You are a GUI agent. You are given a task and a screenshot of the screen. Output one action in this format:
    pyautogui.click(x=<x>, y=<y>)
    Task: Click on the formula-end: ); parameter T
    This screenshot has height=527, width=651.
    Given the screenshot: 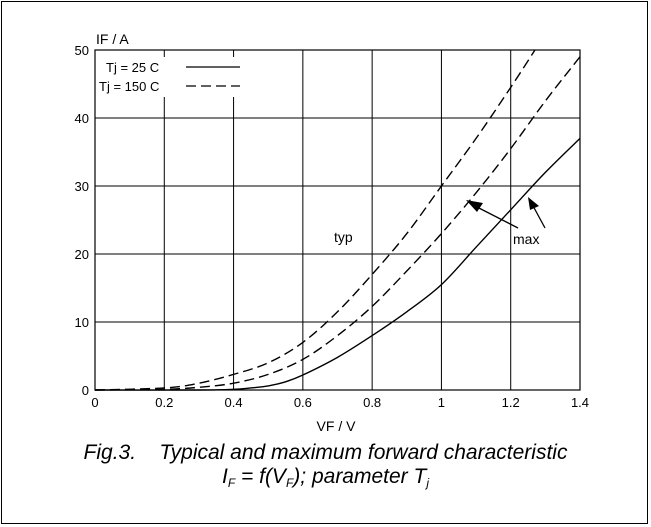 What is the action you would take?
    pyautogui.click(x=360, y=476)
    